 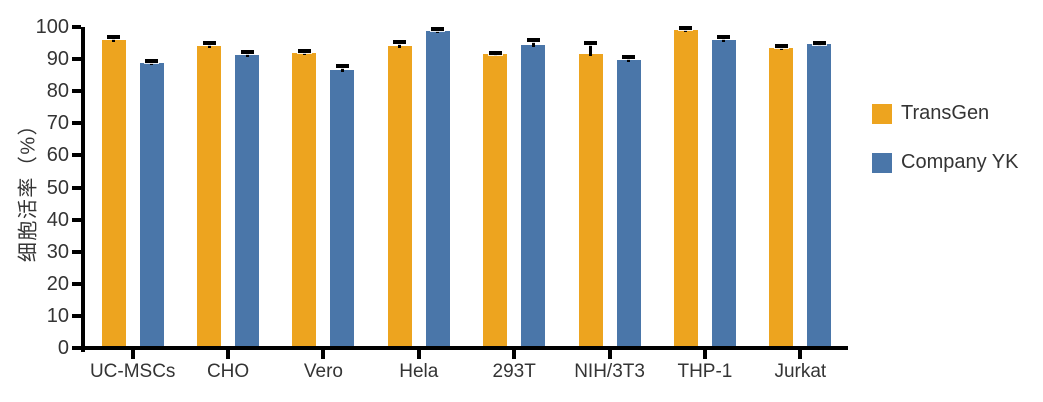 I want to click on legend-label-company-yk: Company YK, so click(x=960, y=162).